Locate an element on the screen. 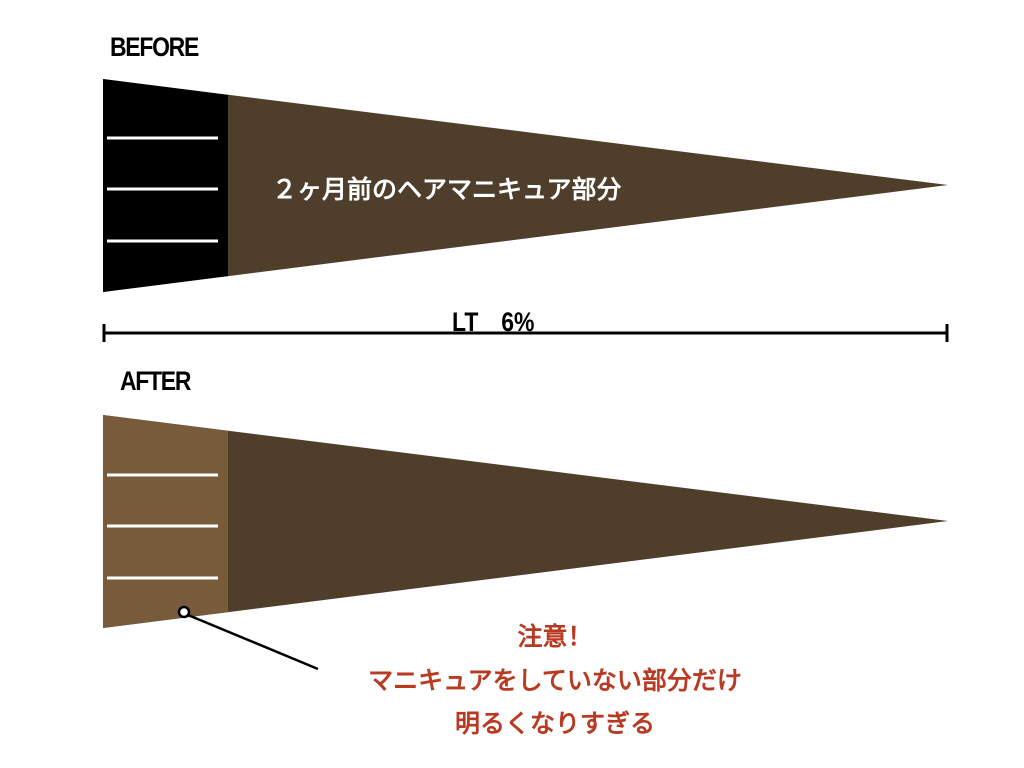 Image resolution: width=1024 pixels, height=768 pixels. note-line: 明るくなりすぎる is located at coordinates (554, 723).